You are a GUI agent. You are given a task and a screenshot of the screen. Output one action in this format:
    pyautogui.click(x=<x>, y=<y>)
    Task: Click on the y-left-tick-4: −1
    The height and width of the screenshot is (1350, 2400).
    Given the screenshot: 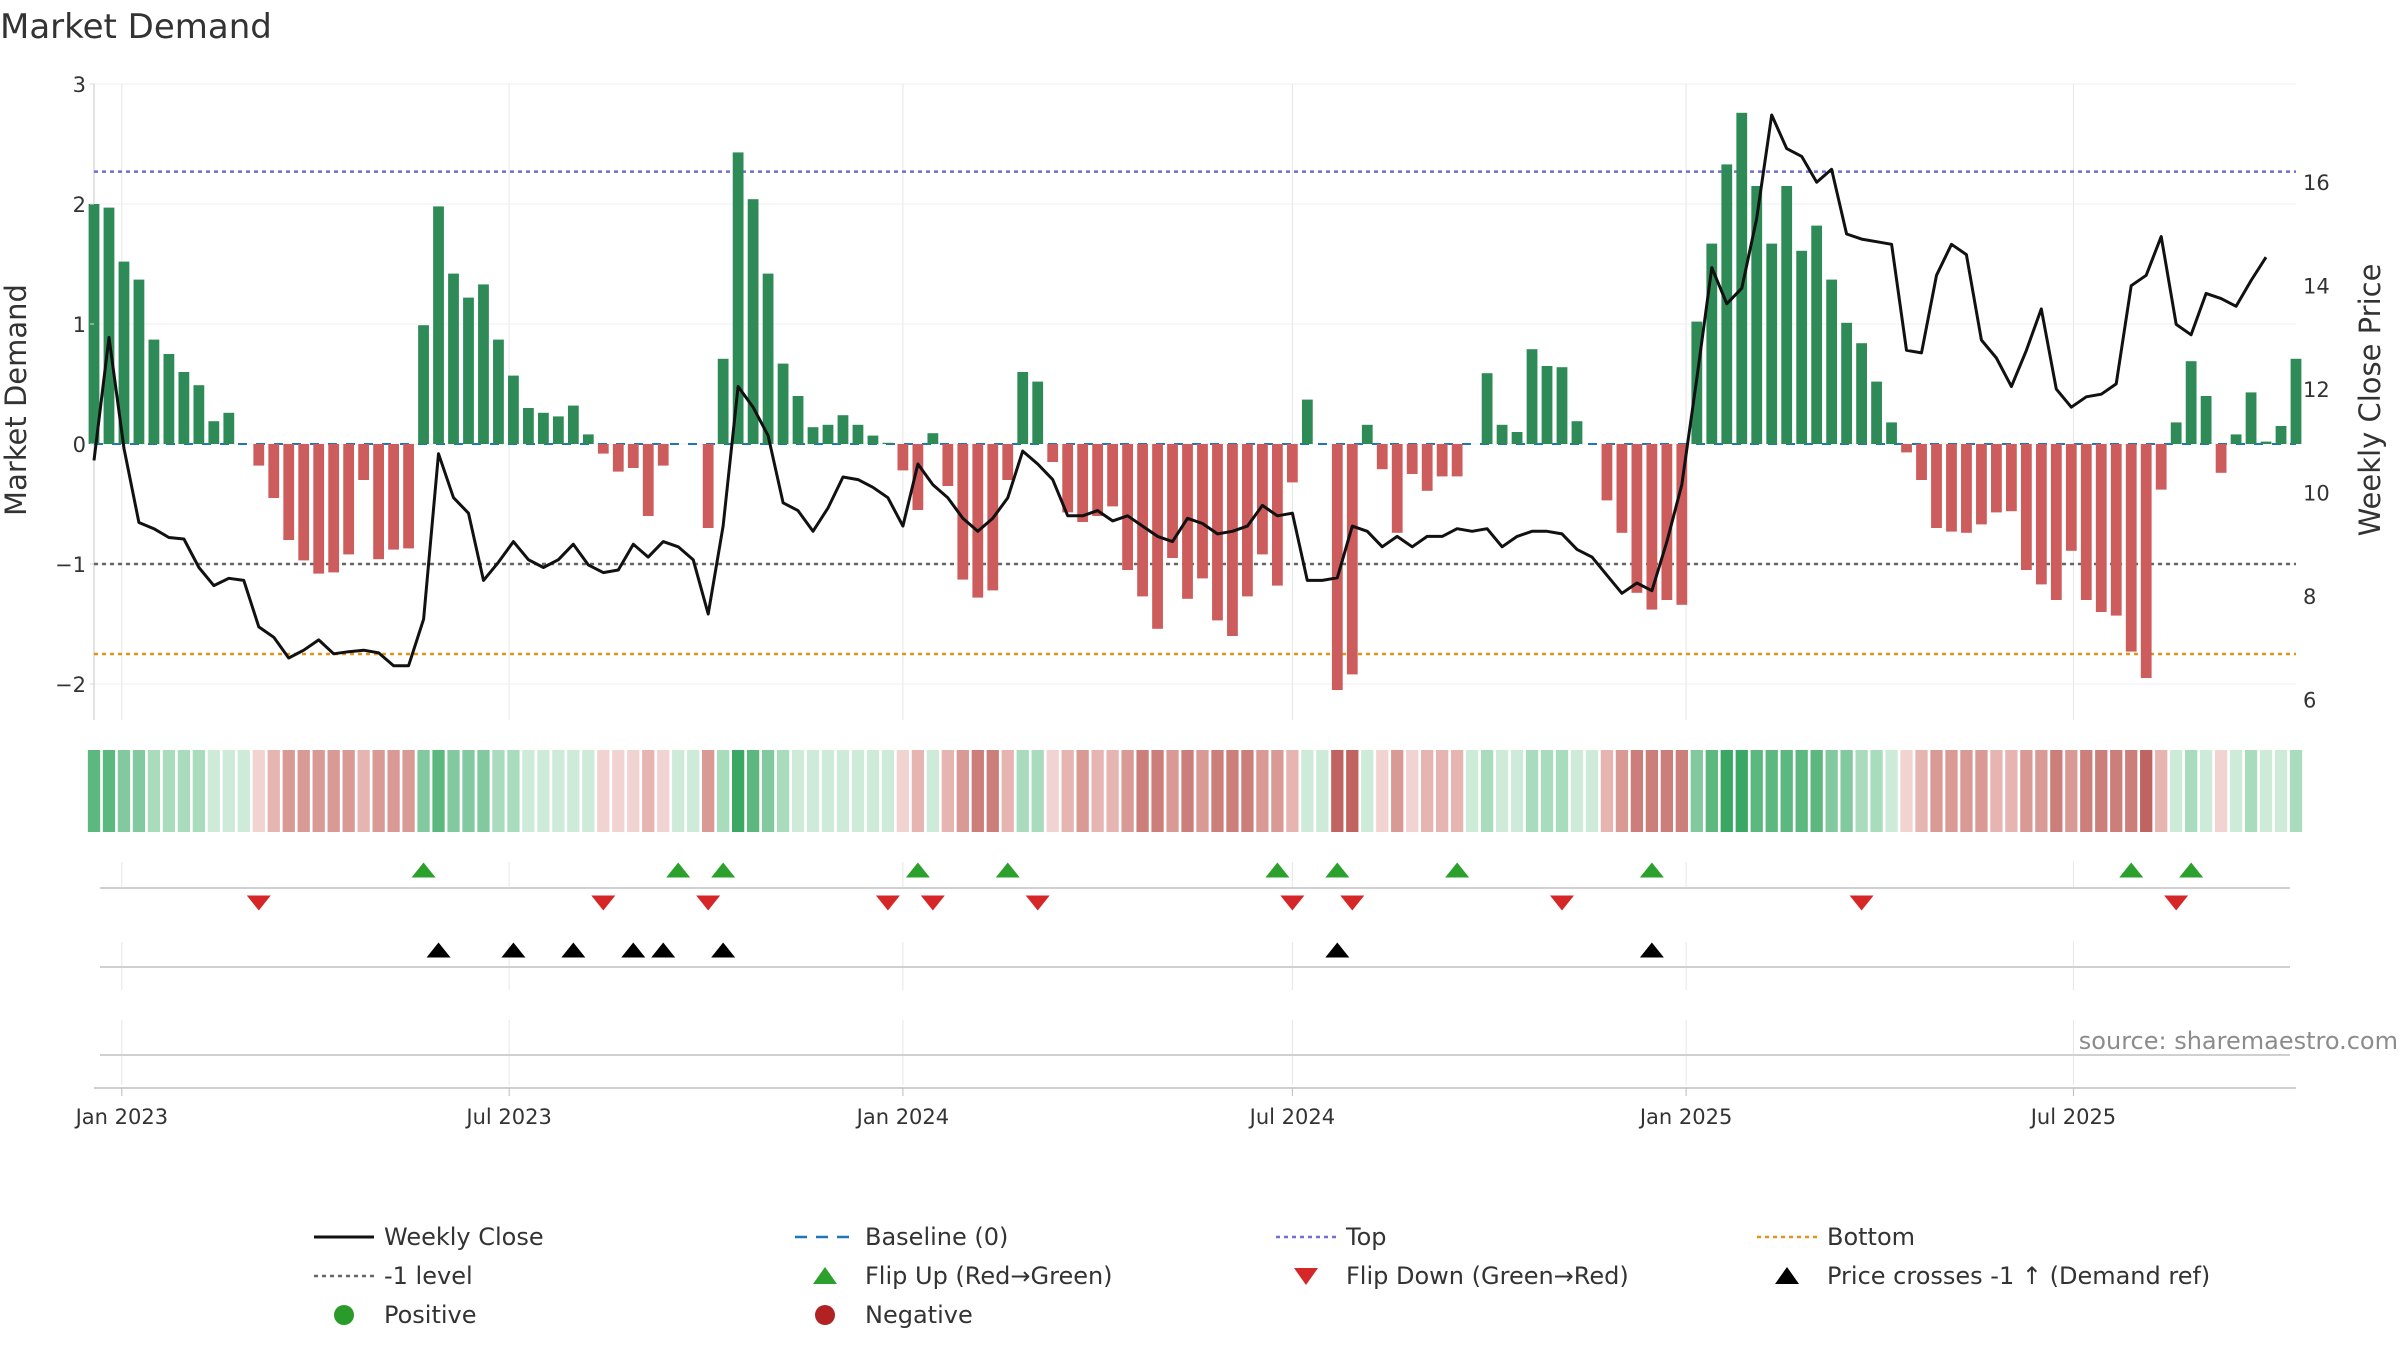 What is the action you would take?
    pyautogui.click(x=70, y=565)
    